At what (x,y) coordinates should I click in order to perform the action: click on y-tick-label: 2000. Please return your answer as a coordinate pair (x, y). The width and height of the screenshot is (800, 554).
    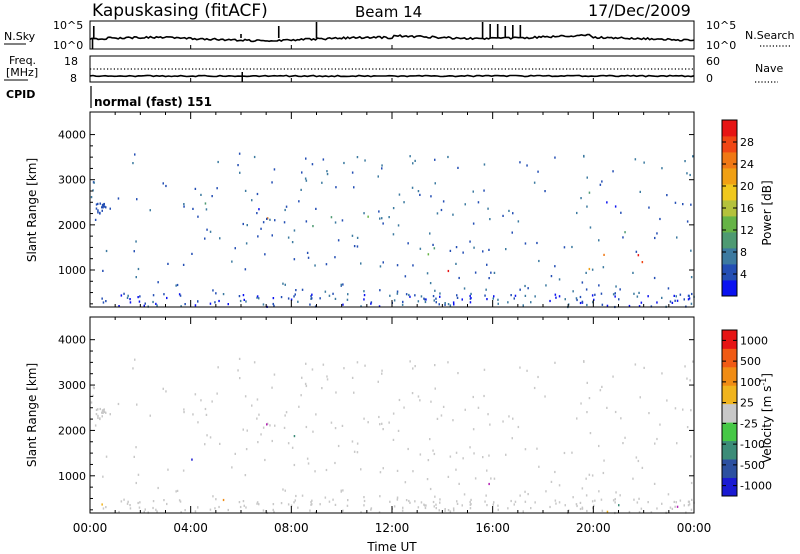
    Looking at the image, I should click on (72, 225).